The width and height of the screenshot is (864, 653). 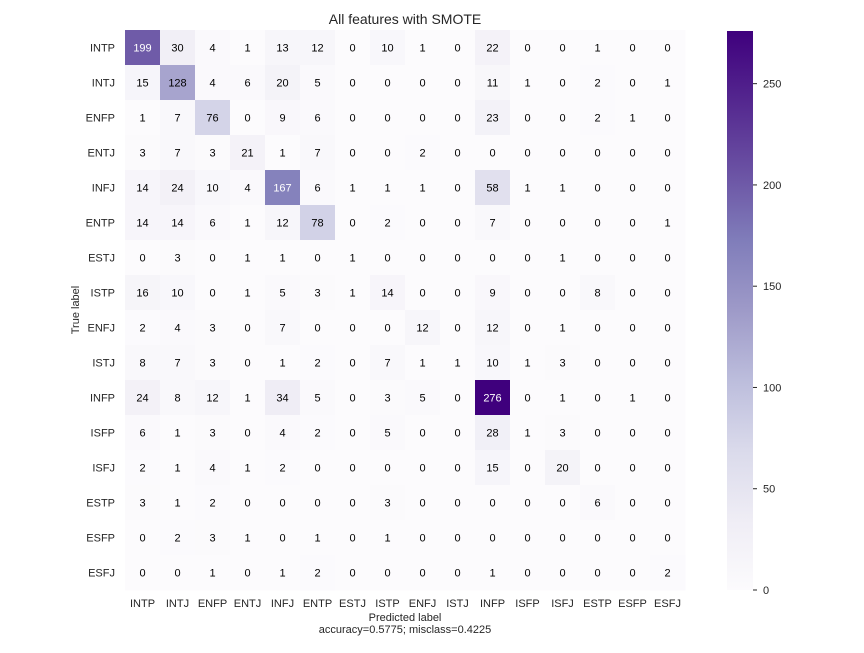 I want to click on cell-value-label: 34, so click(x=282, y=399).